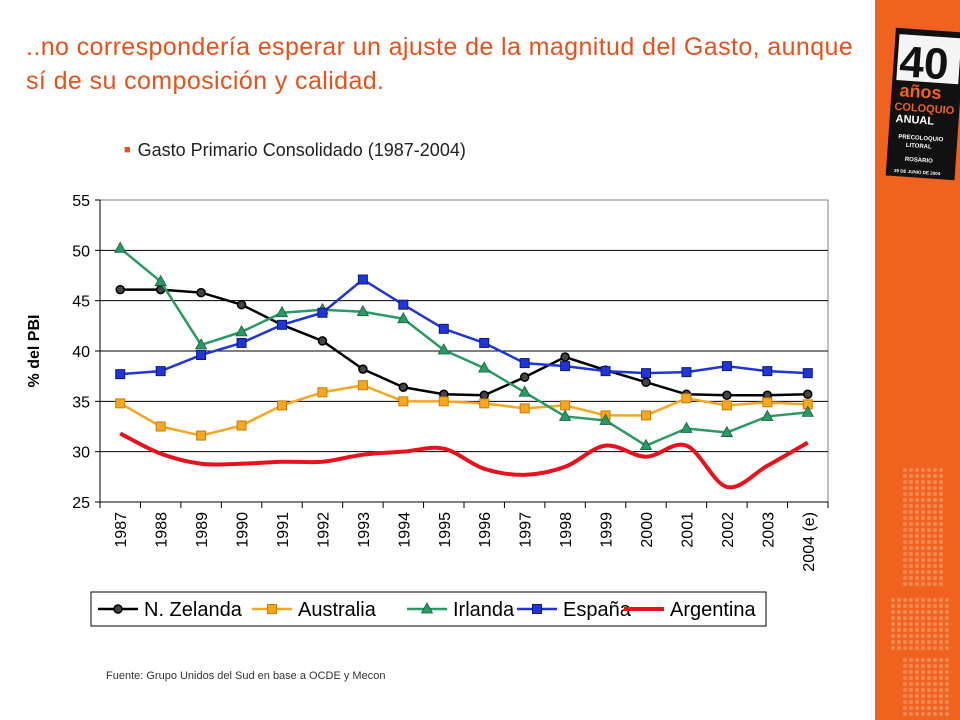 This screenshot has width=960, height=720. Describe the element at coordinates (162, 530) in the screenshot. I see `x-tick-label: 1988` at that location.